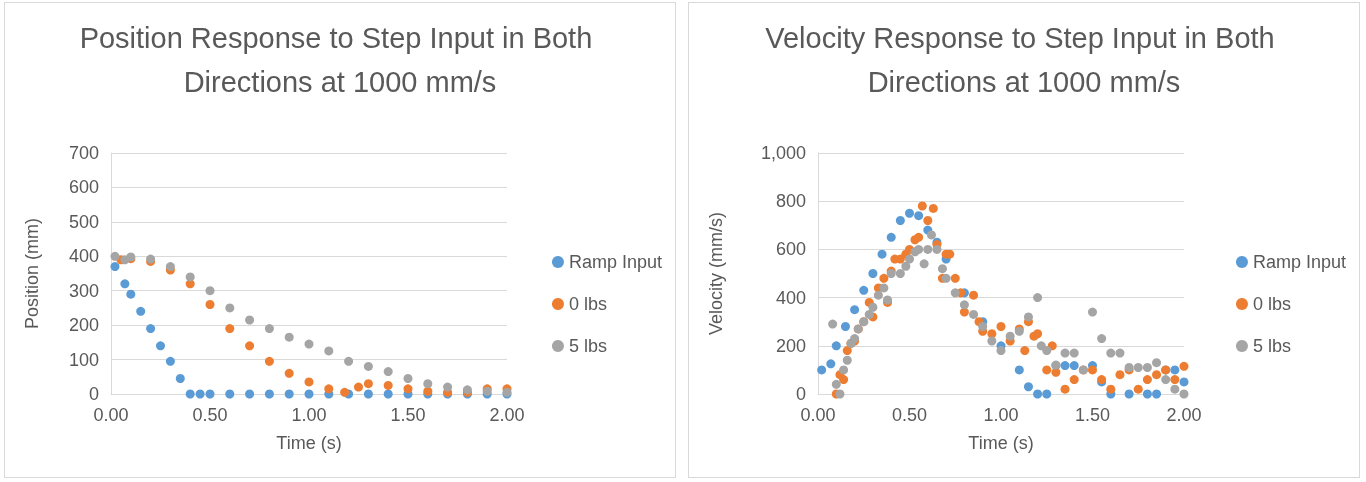 This screenshot has height=482, width=1366. What do you see at coordinates (1024, 60) in the screenshot?
I see `chart-title: Velocity Response to Step Input in Both Directions at 1000 mm/s` at bounding box center [1024, 60].